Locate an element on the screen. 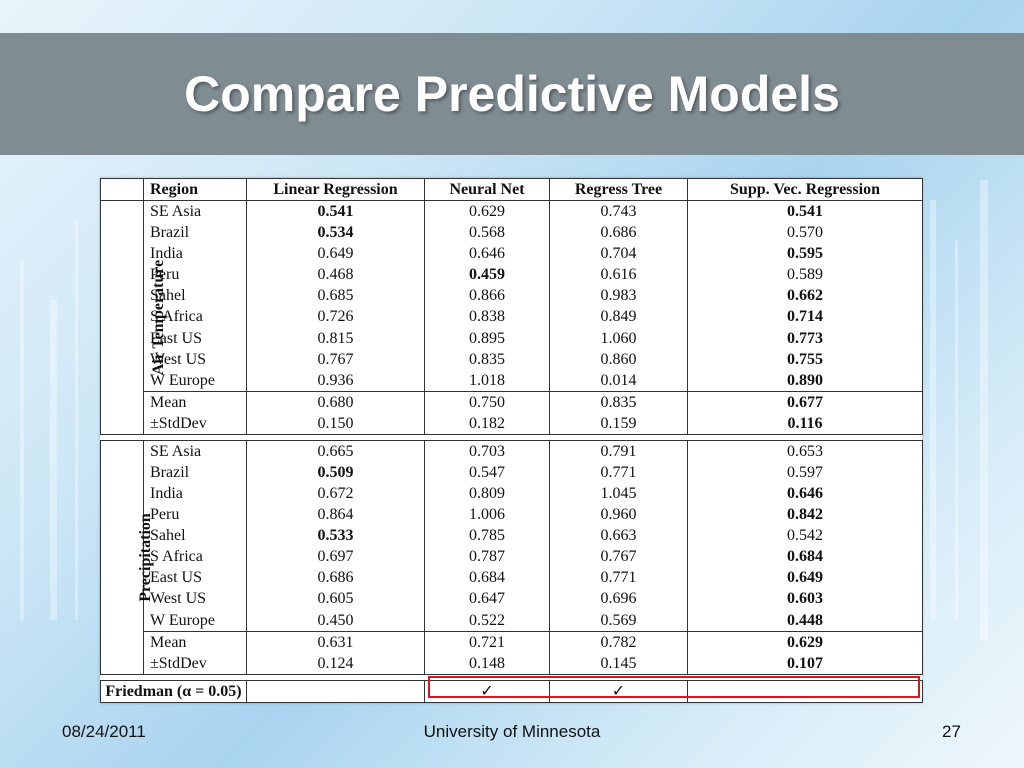  table-row: Peru 0.864 1.006 0.960 0.842 is located at coordinates (512, 515).